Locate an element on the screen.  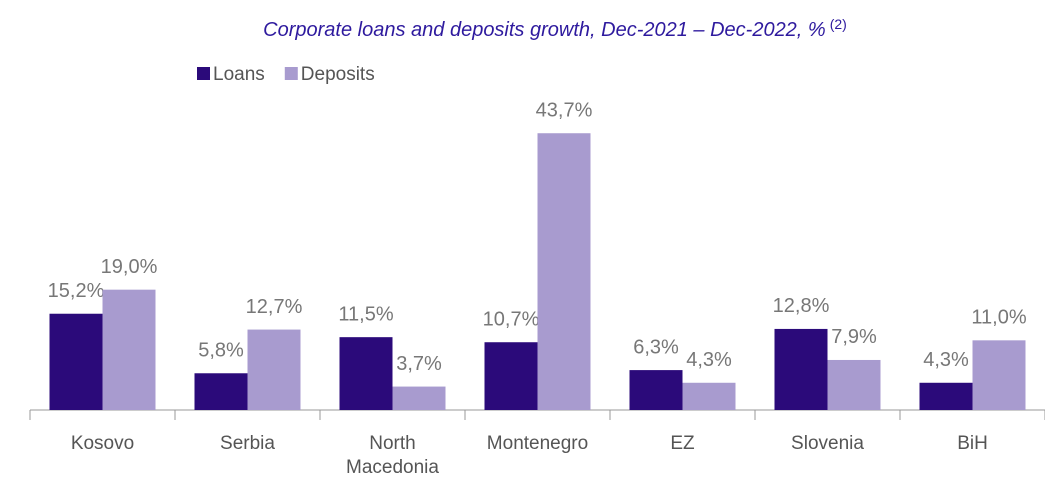
x-tick-label: Serbia is located at coordinates (247, 443).